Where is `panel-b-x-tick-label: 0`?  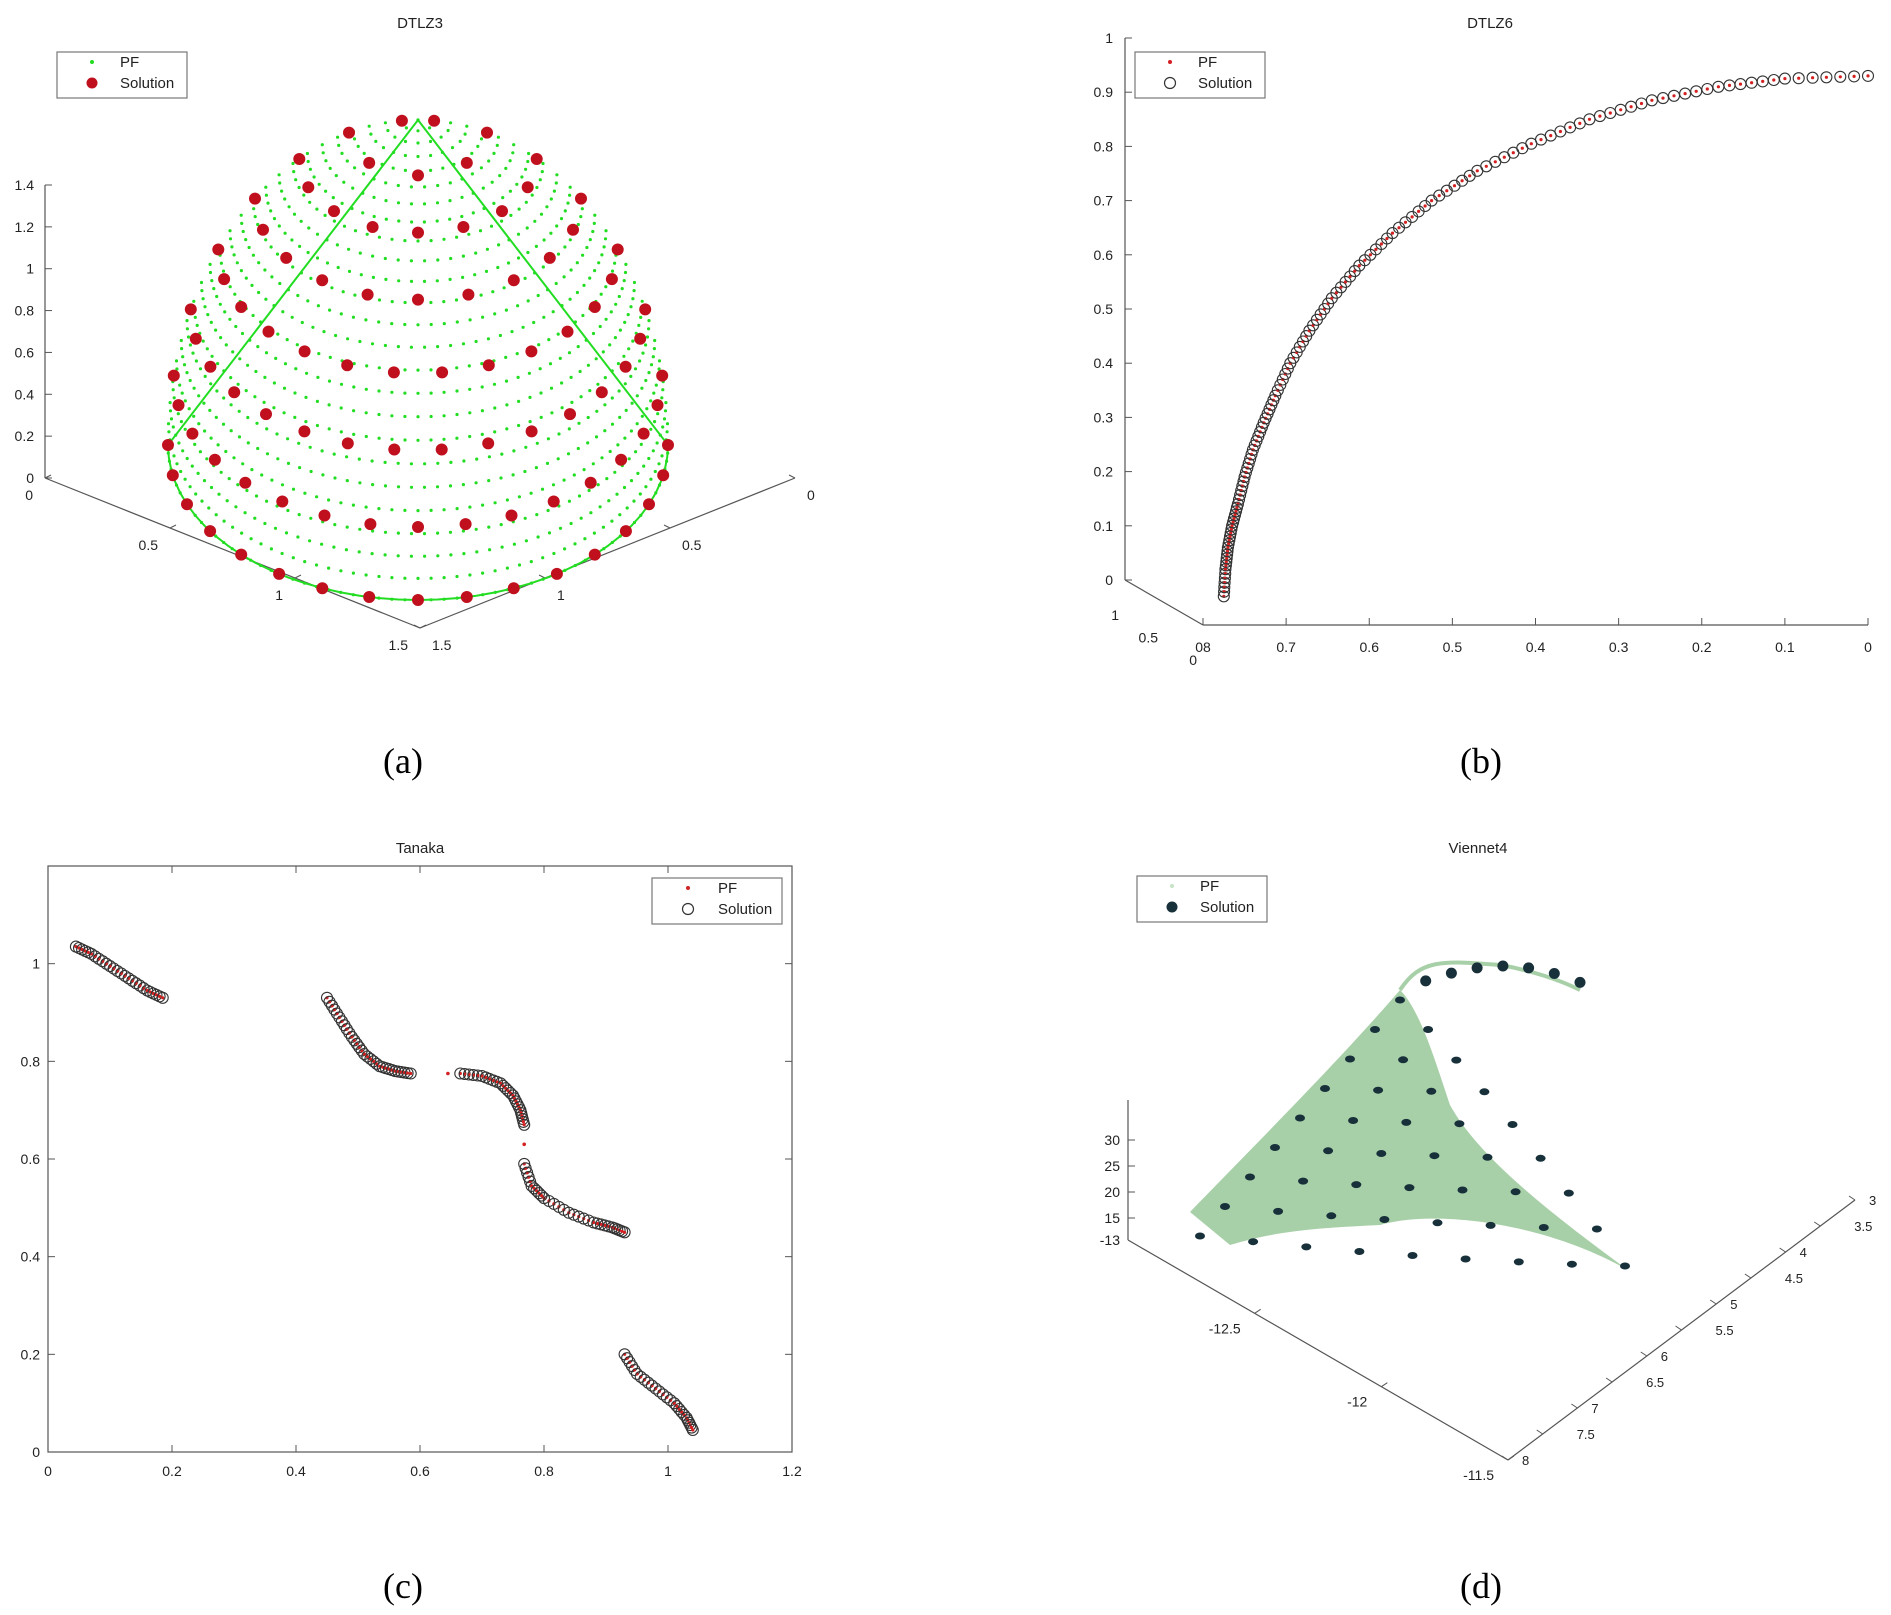
panel-b-x-tick-label: 0 is located at coordinates (1868, 647).